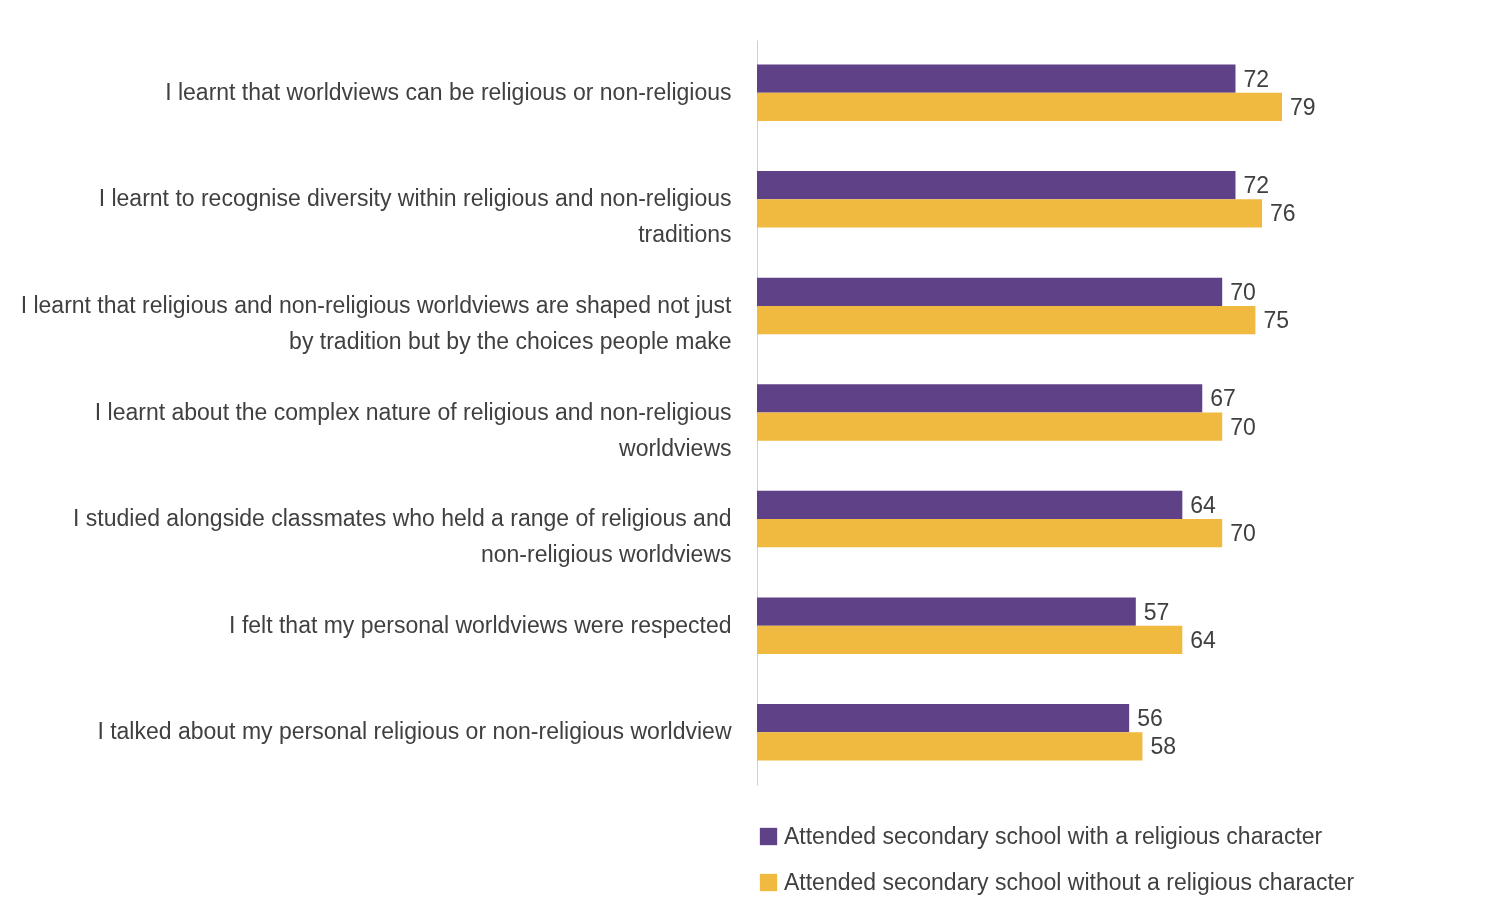  I want to click on data-label: 67, so click(1223, 398).